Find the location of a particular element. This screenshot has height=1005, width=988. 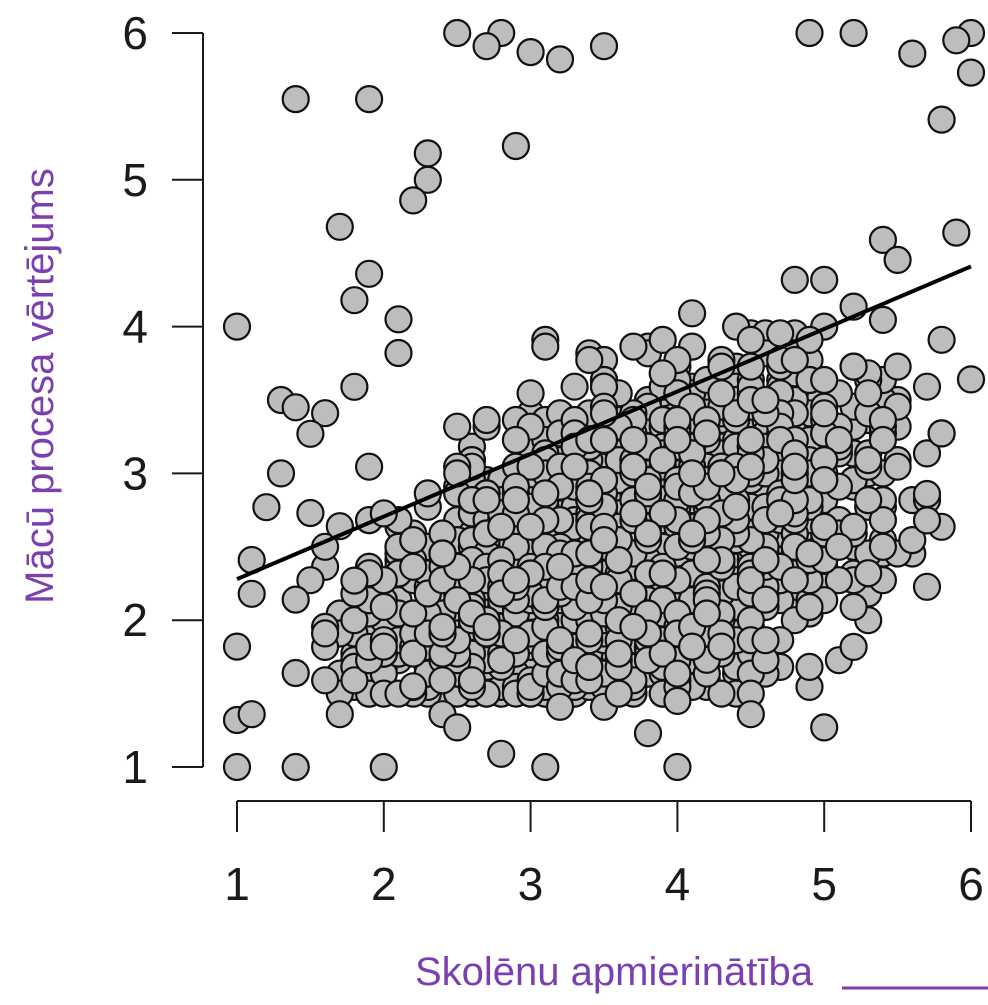

y-tick-label: 2 is located at coordinates (135, 620).